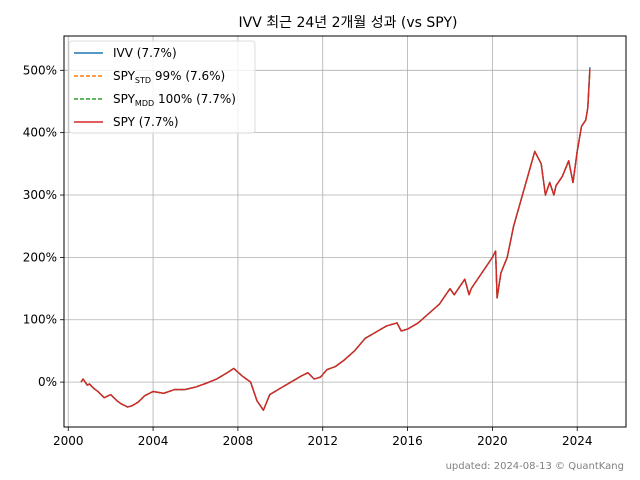 This screenshot has width=640, height=480. I want to click on x-tick-label: 2016, so click(407, 441).